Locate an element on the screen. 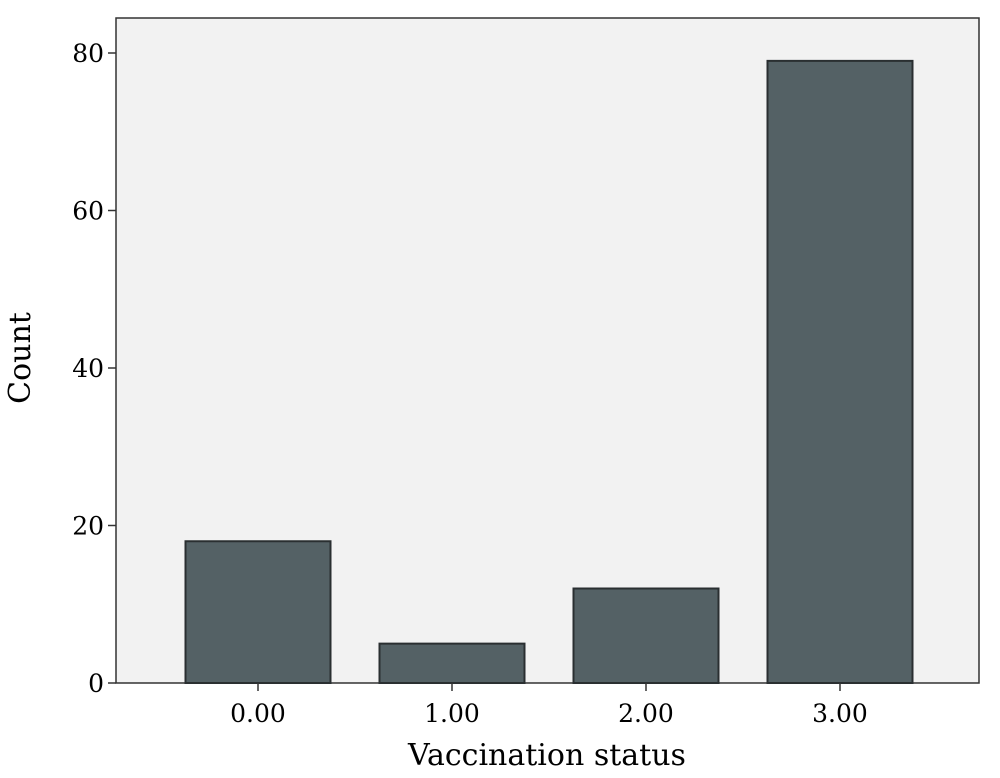 The height and width of the screenshot is (778, 1000). x-axis-title: Vaccination status is located at coordinates (546, 755).